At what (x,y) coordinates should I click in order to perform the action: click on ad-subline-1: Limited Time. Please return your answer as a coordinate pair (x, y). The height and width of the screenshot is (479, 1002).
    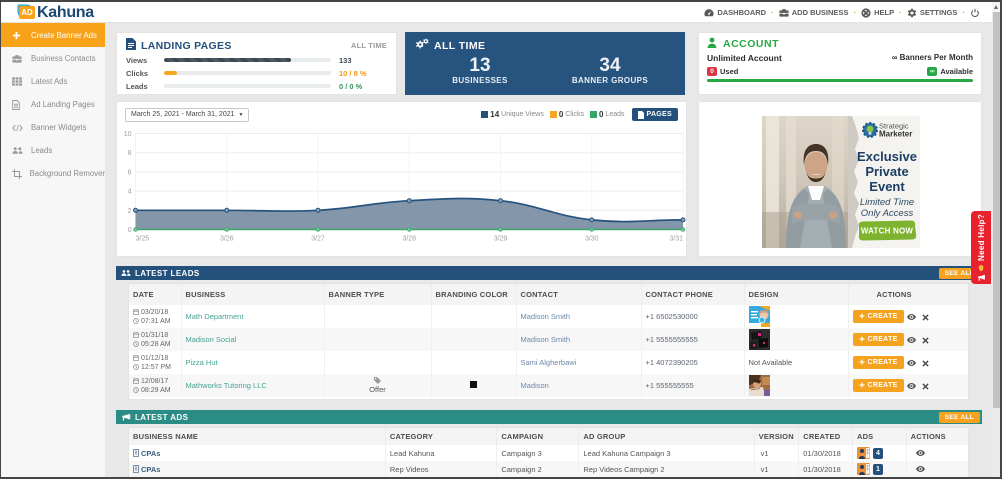
    Looking at the image, I should click on (887, 202).